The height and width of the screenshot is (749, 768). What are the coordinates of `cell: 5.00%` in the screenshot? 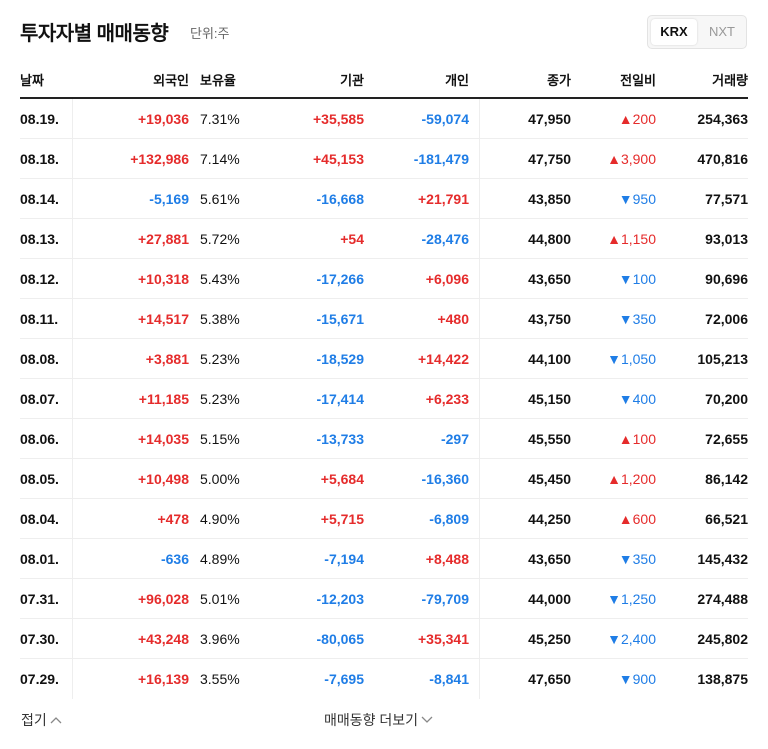 It's located at (220, 479).